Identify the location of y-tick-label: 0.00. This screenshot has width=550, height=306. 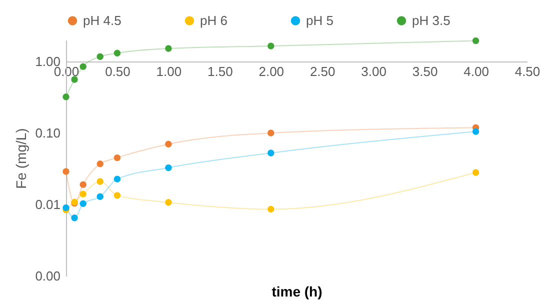
(47, 276).